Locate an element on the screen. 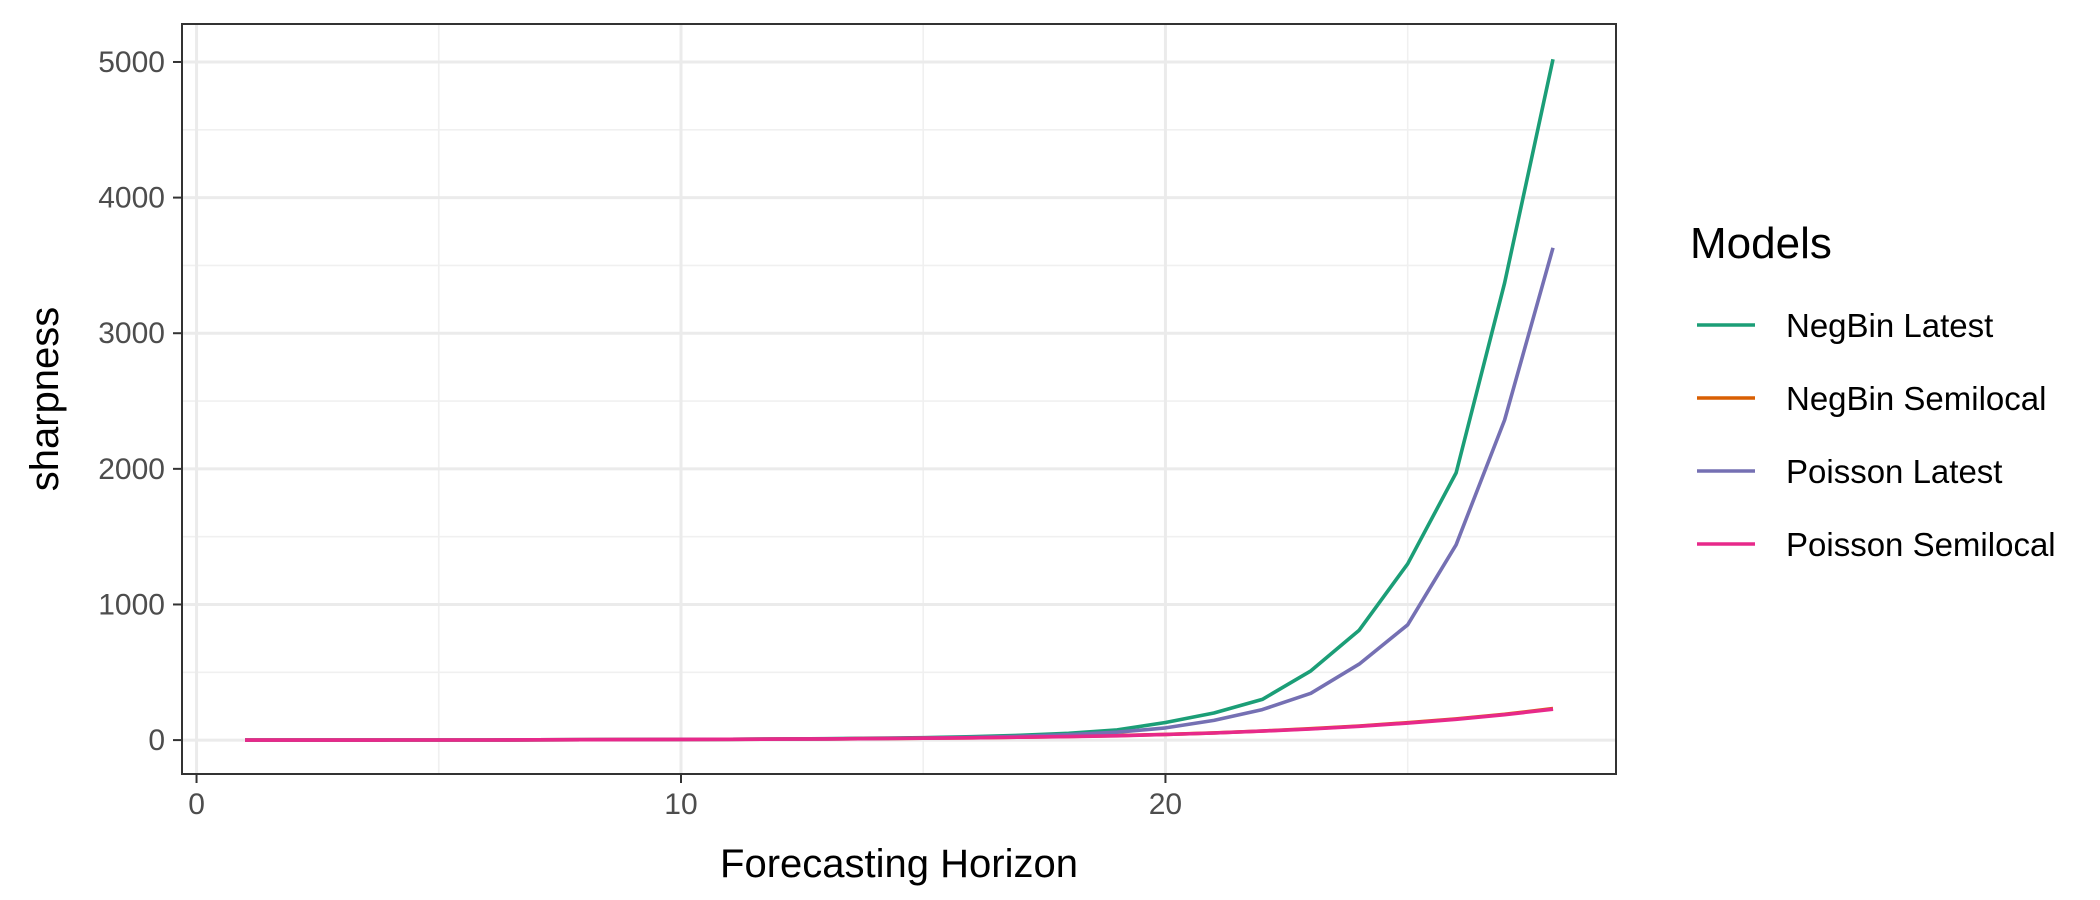 The width and height of the screenshot is (2100, 900). x-axis-title: Forecasting Horizon is located at coordinates (899, 864).